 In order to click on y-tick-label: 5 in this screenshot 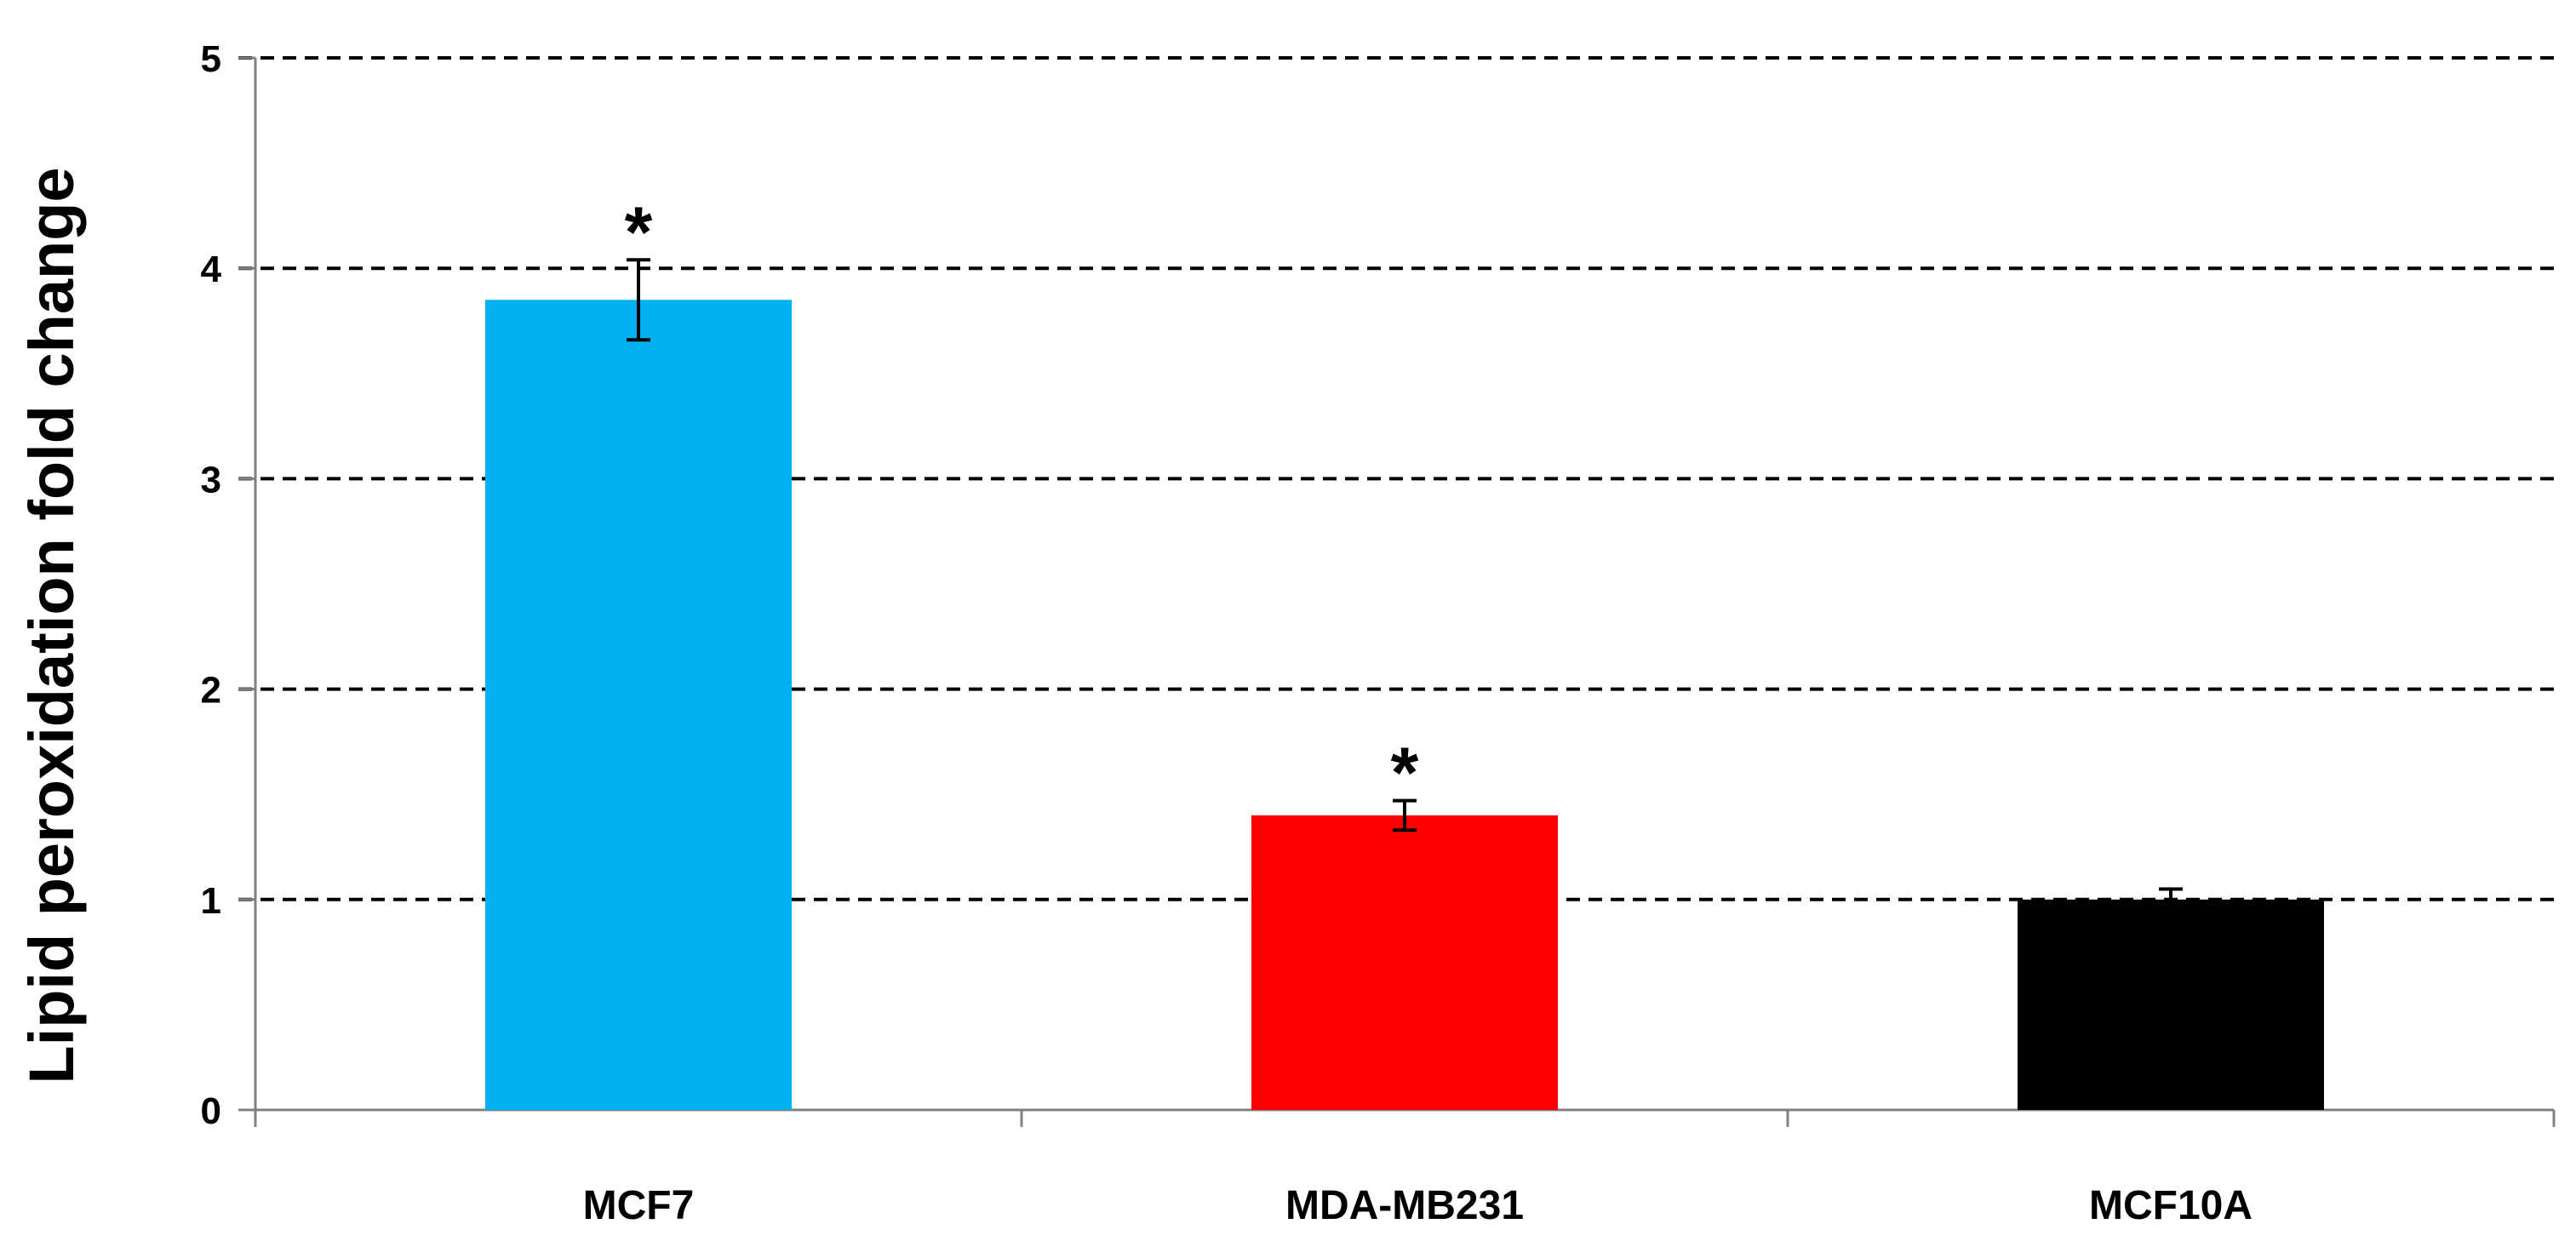, I will do `click(211, 59)`.